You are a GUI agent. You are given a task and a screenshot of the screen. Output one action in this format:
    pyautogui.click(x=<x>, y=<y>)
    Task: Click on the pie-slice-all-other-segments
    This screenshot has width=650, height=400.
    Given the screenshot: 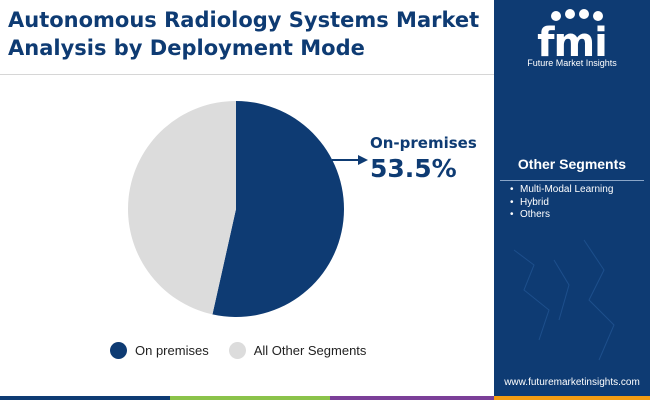 What is the action you would take?
    pyautogui.click(x=181, y=208)
    